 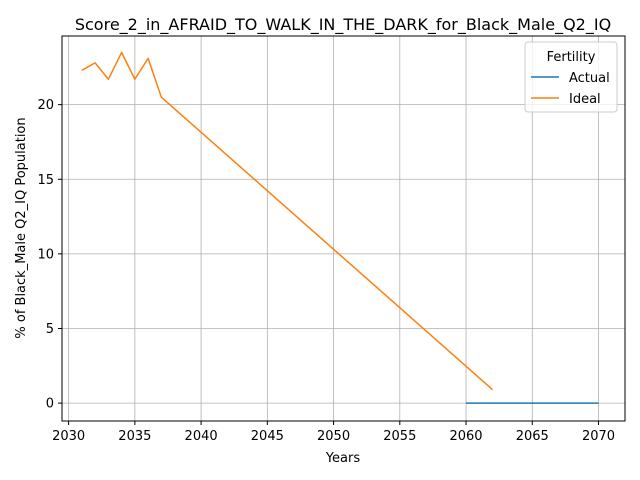 I want to click on x-axis-label: Years, so click(x=343, y=458).